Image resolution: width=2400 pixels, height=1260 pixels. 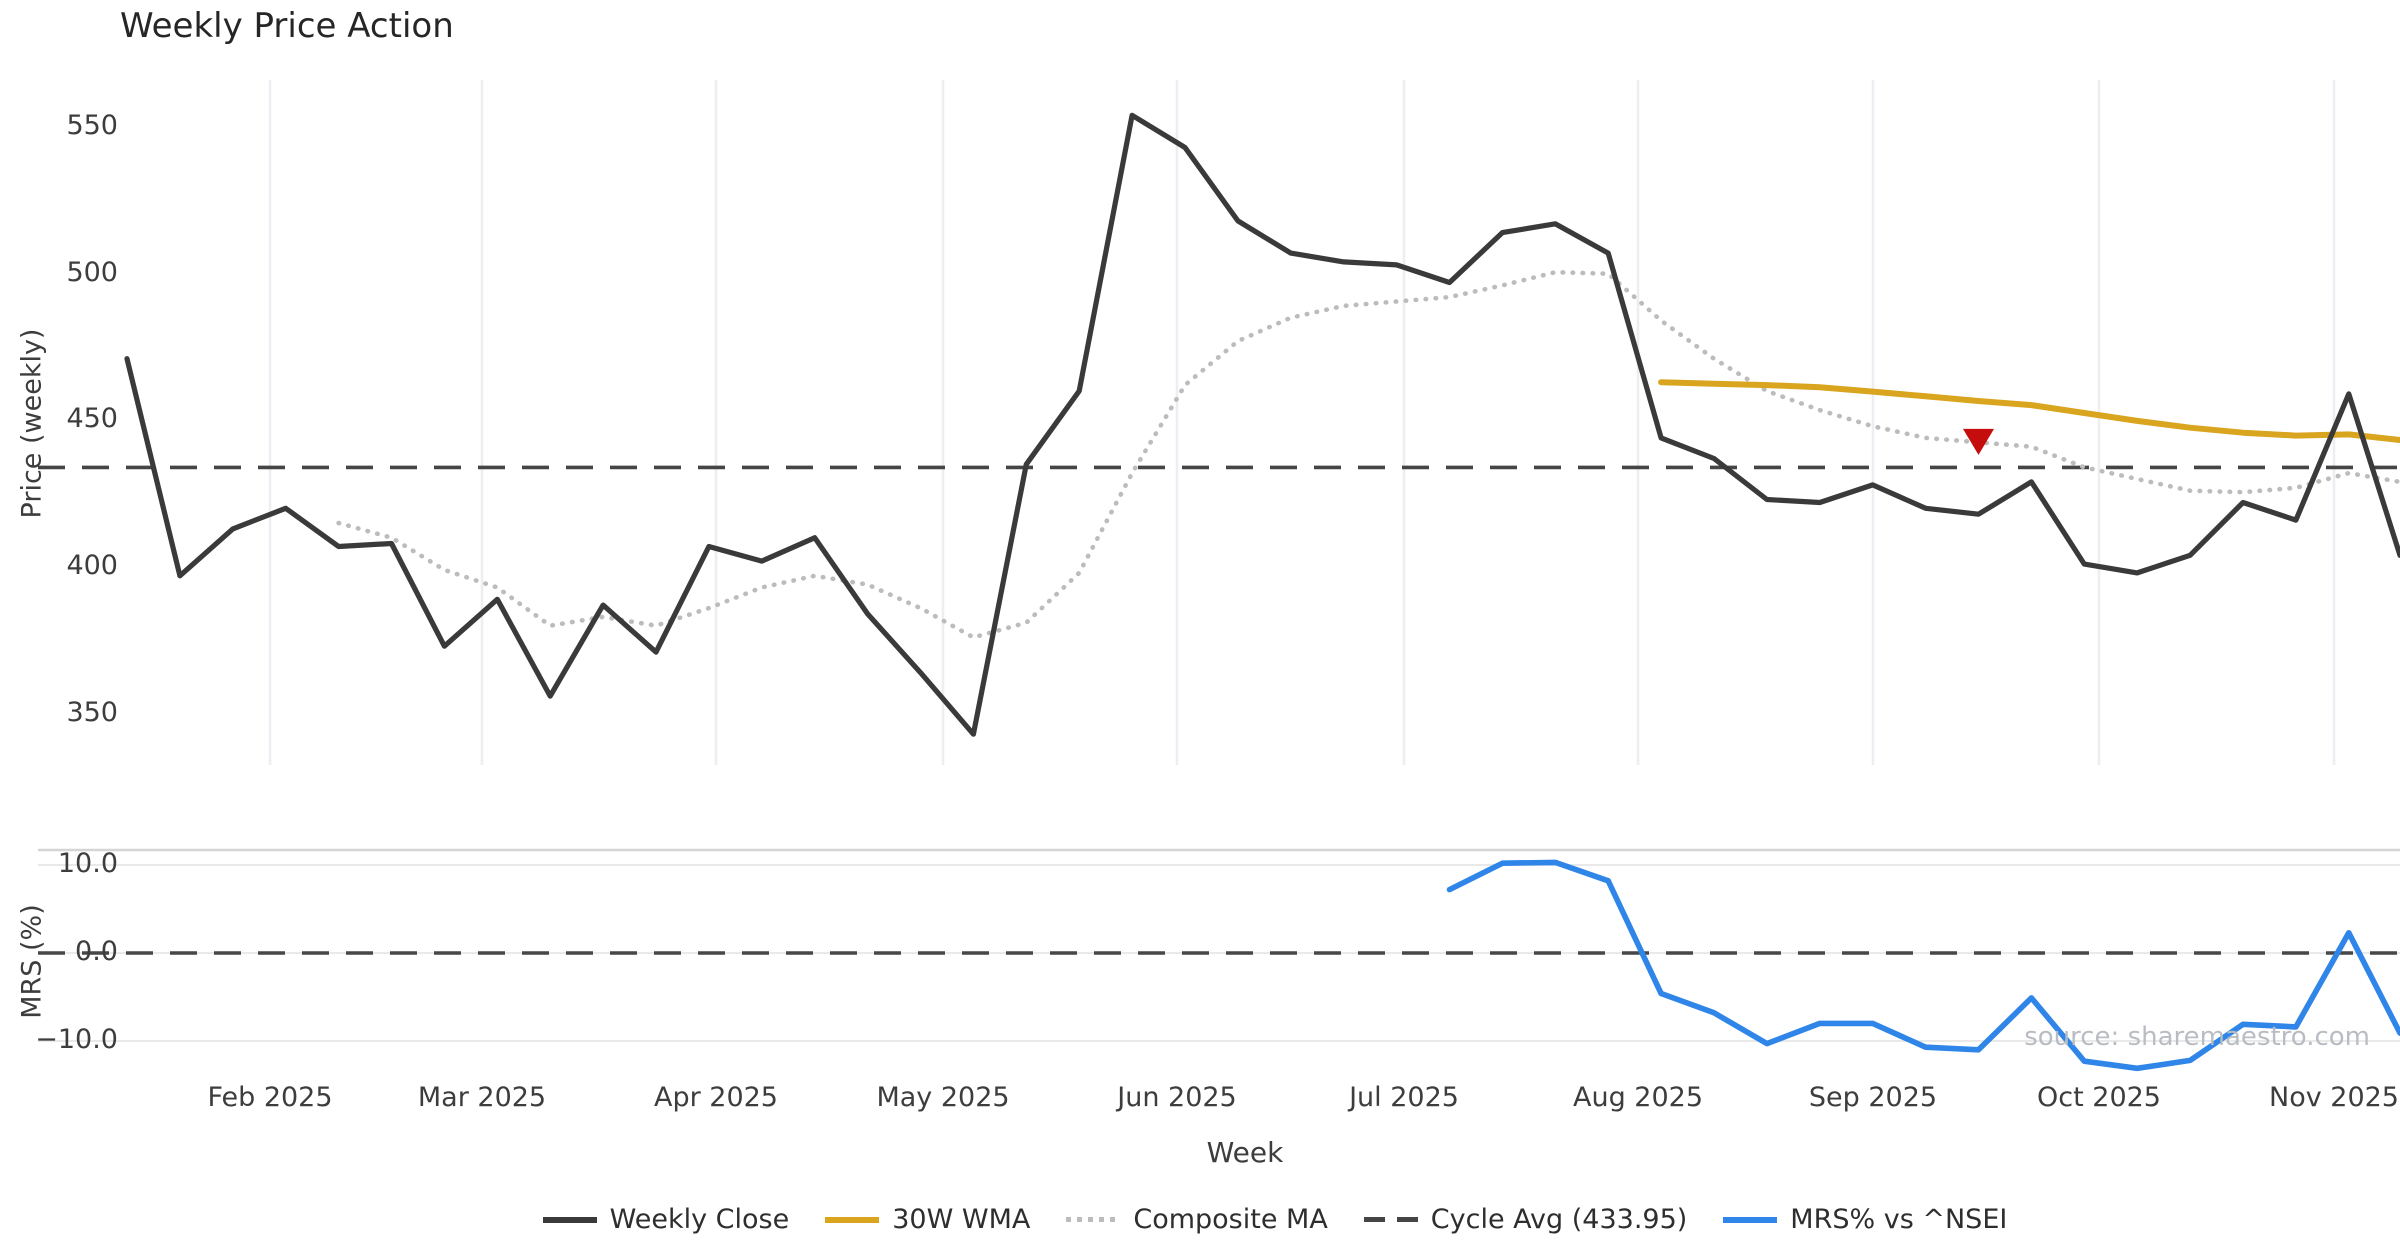 I want to click on price-y-tick: 450, so click(x=92, y=419).